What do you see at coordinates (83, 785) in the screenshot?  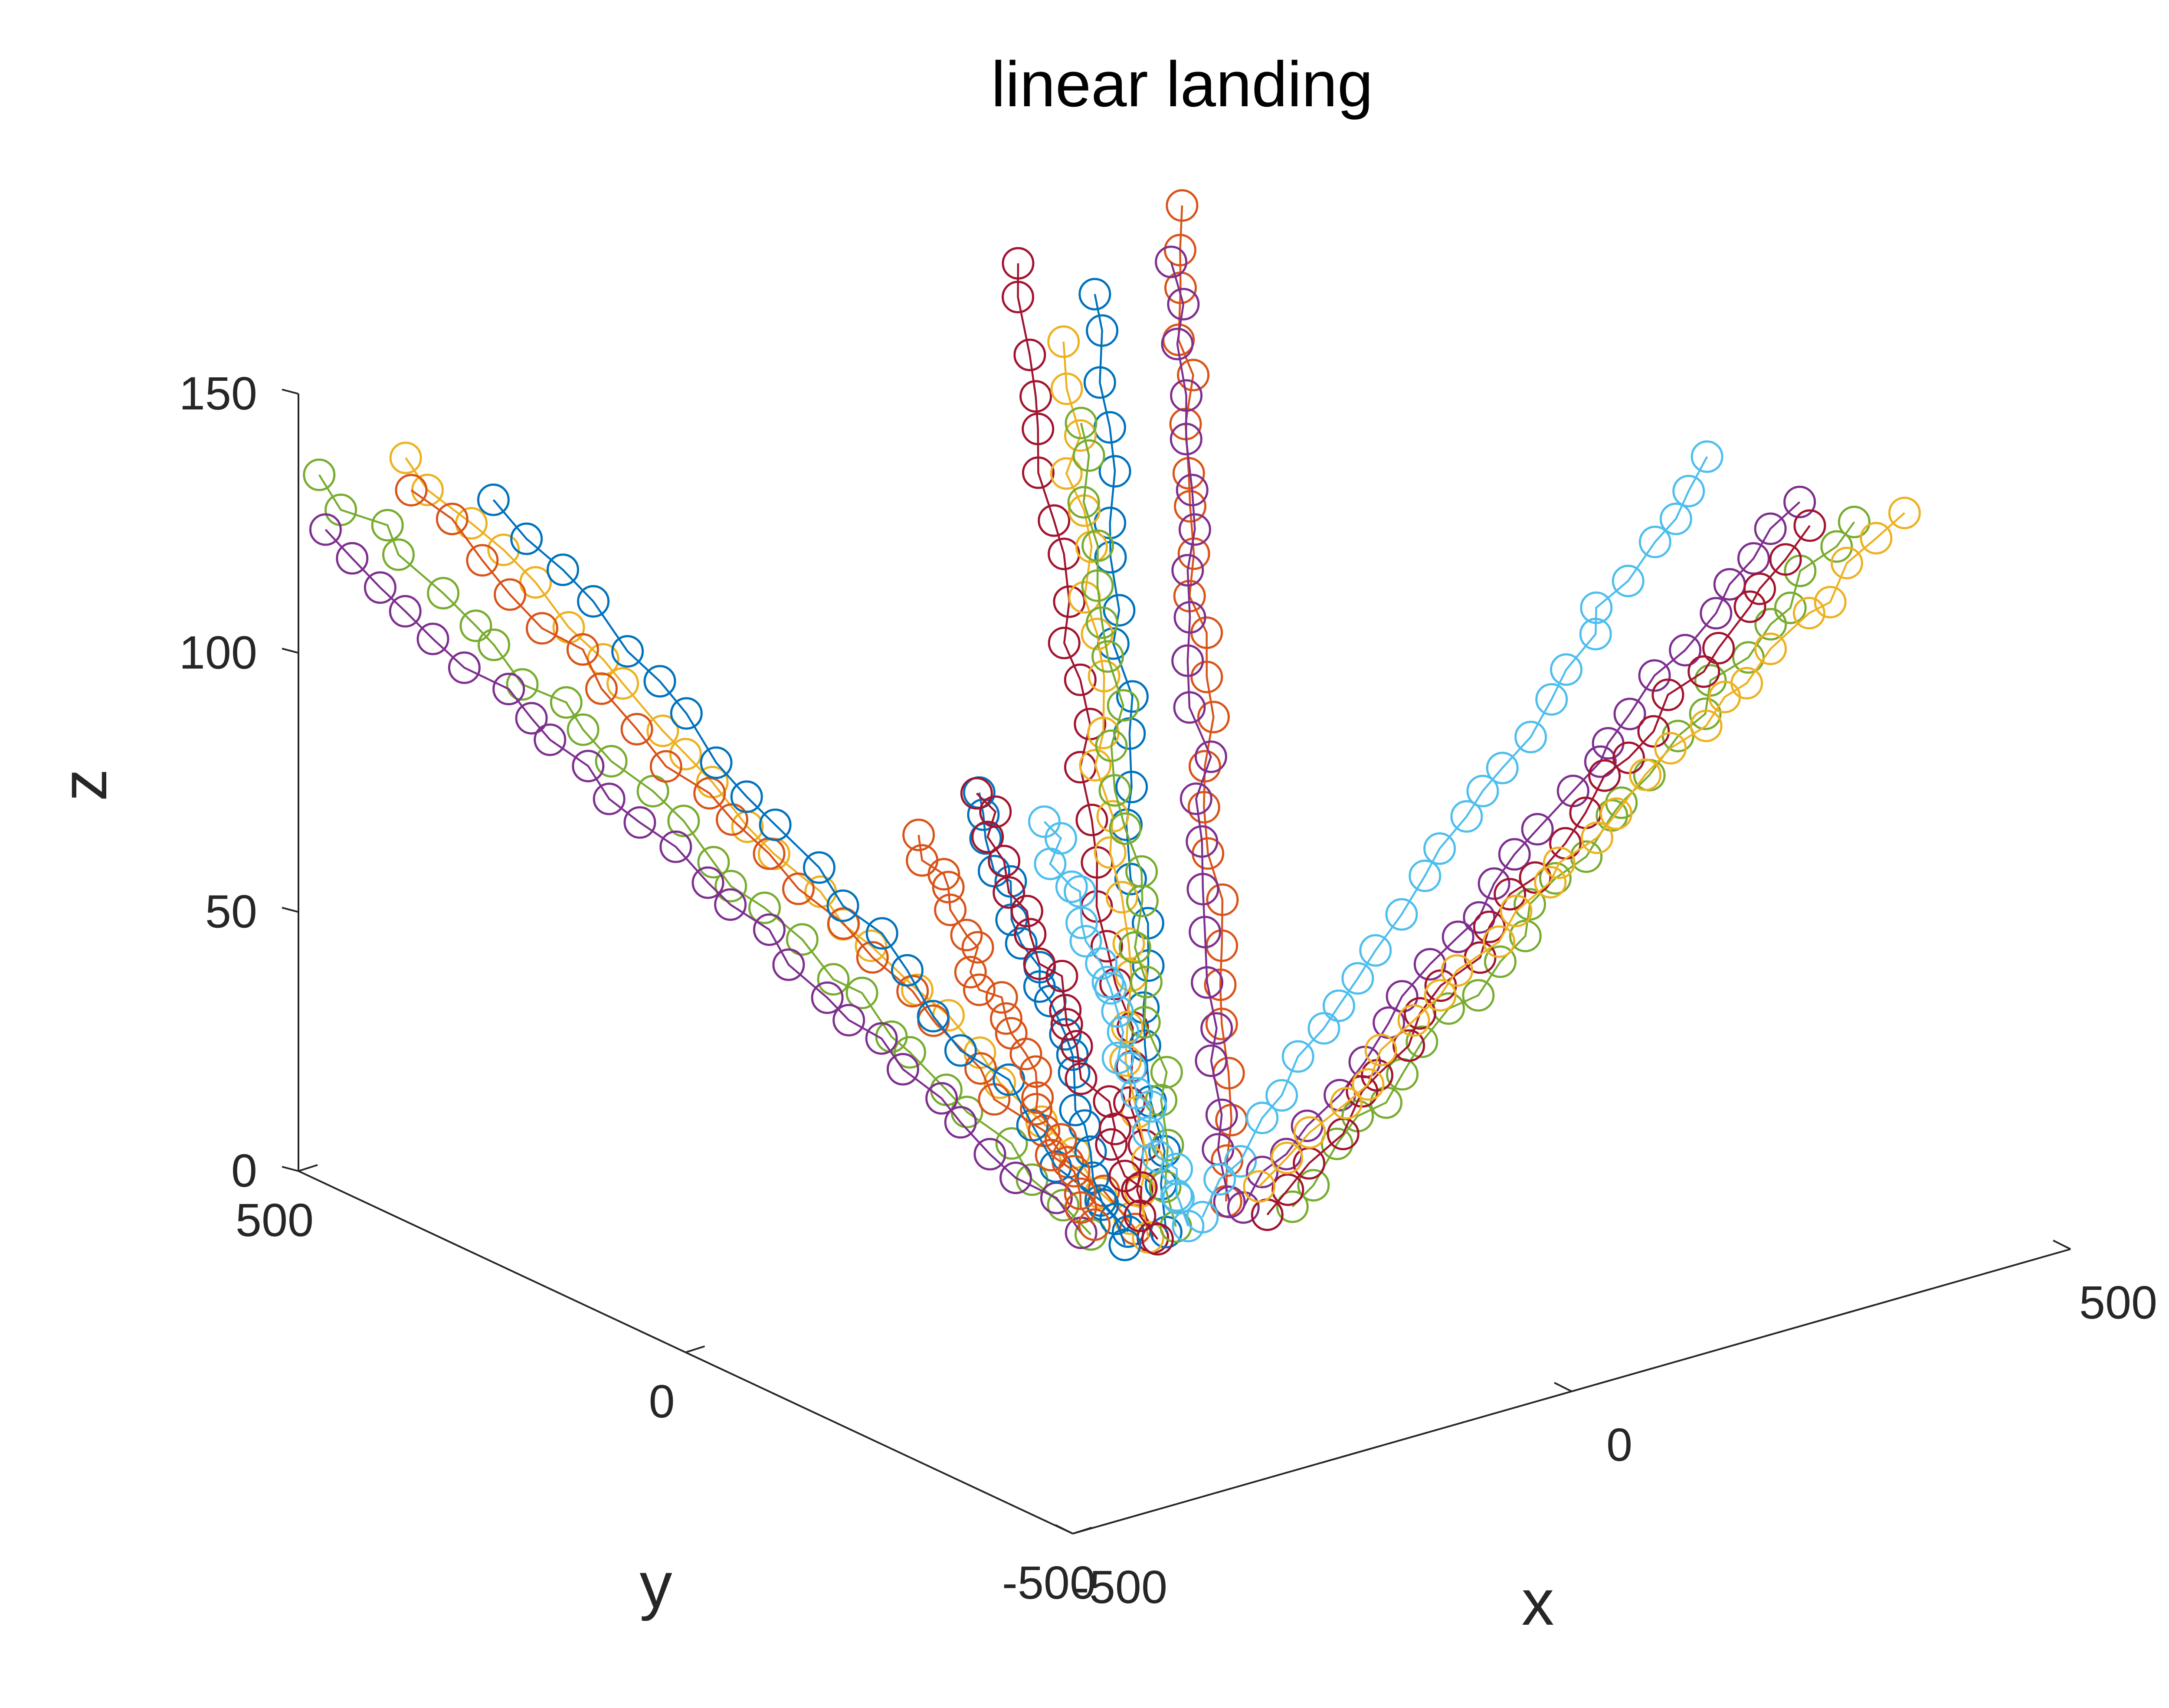 I see `z-axis-label: z` at bounding box center [83, 785].